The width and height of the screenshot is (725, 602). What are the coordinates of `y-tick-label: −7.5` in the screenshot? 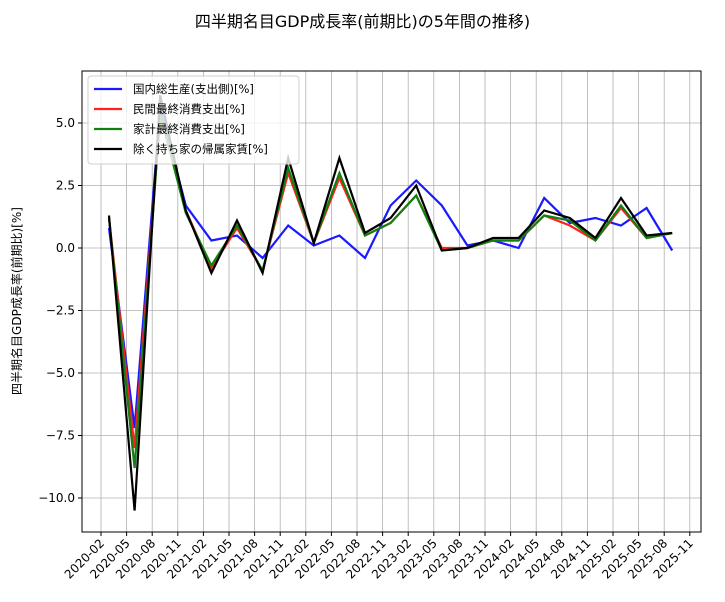 It's located at (60, 436).